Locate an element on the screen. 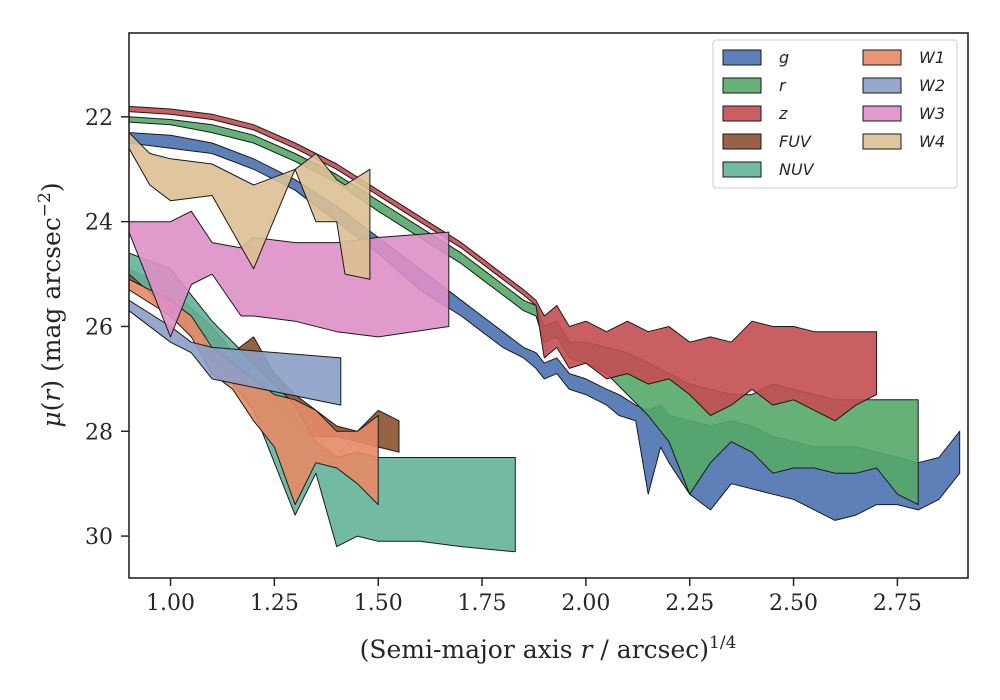 The width and height of the screenshot is (1000, 700). y-tick-label: 22 is located at coordinates (99, 118).